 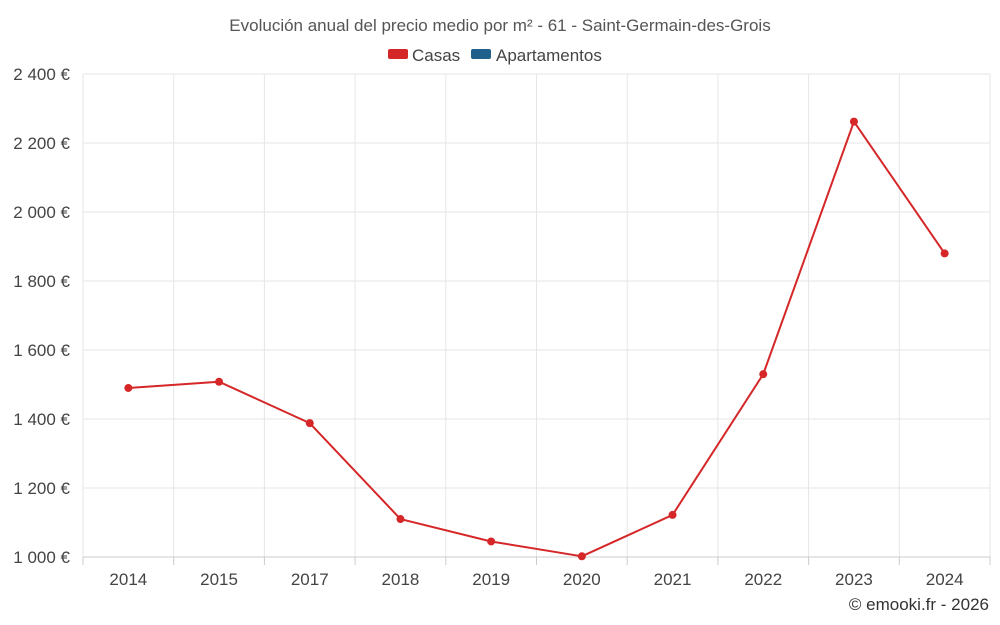 I want to click on legend-label-apartamentos: Apartamentos, so click(x=549, y=55).